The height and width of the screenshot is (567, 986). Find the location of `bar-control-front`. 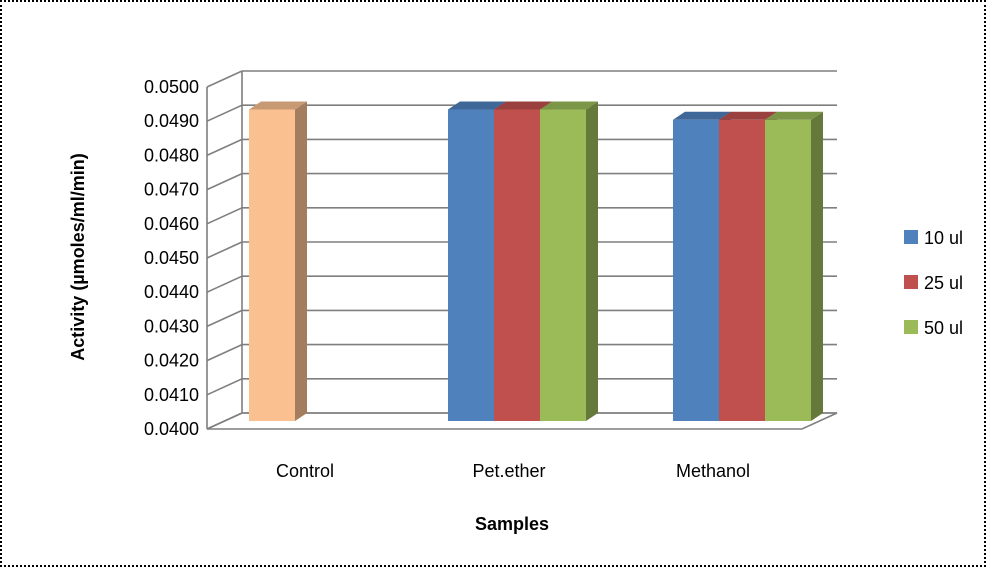

bar-control-front is located at coordinates (272, 265).